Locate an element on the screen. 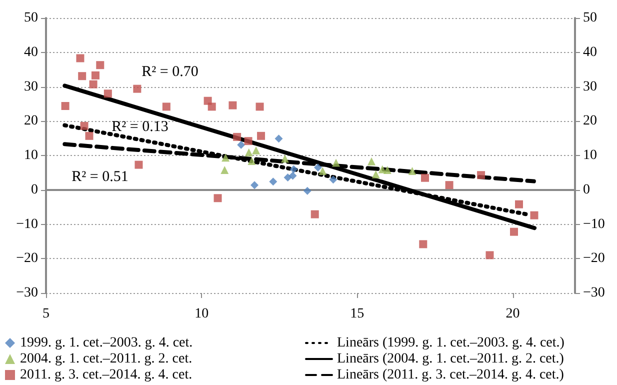 The image size is (617, 385). y2-tick-label: 10 is located at coordinates (590, 155).